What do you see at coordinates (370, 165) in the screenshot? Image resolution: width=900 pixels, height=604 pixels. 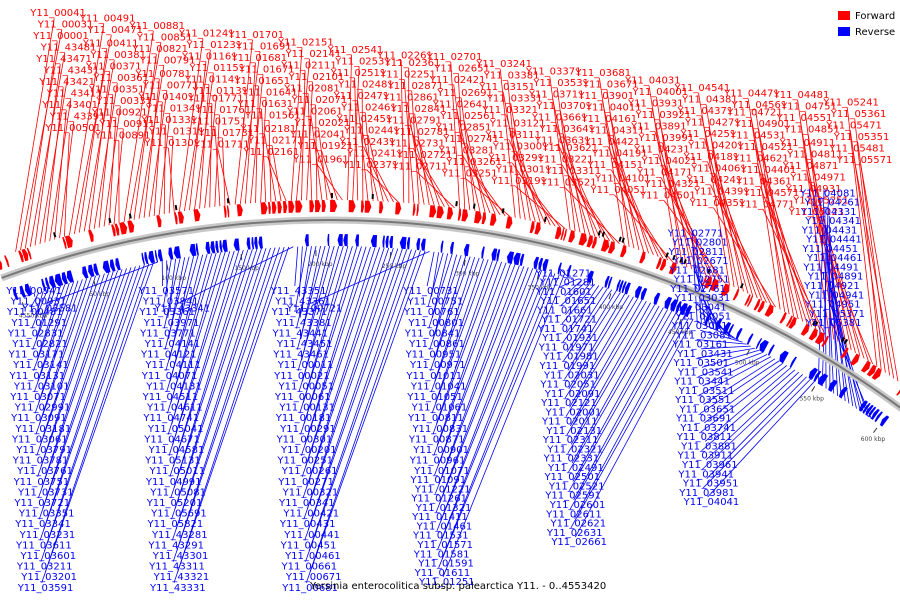 I see `forward-gene-label: Y11_02371` at bounding box center [370, 165].